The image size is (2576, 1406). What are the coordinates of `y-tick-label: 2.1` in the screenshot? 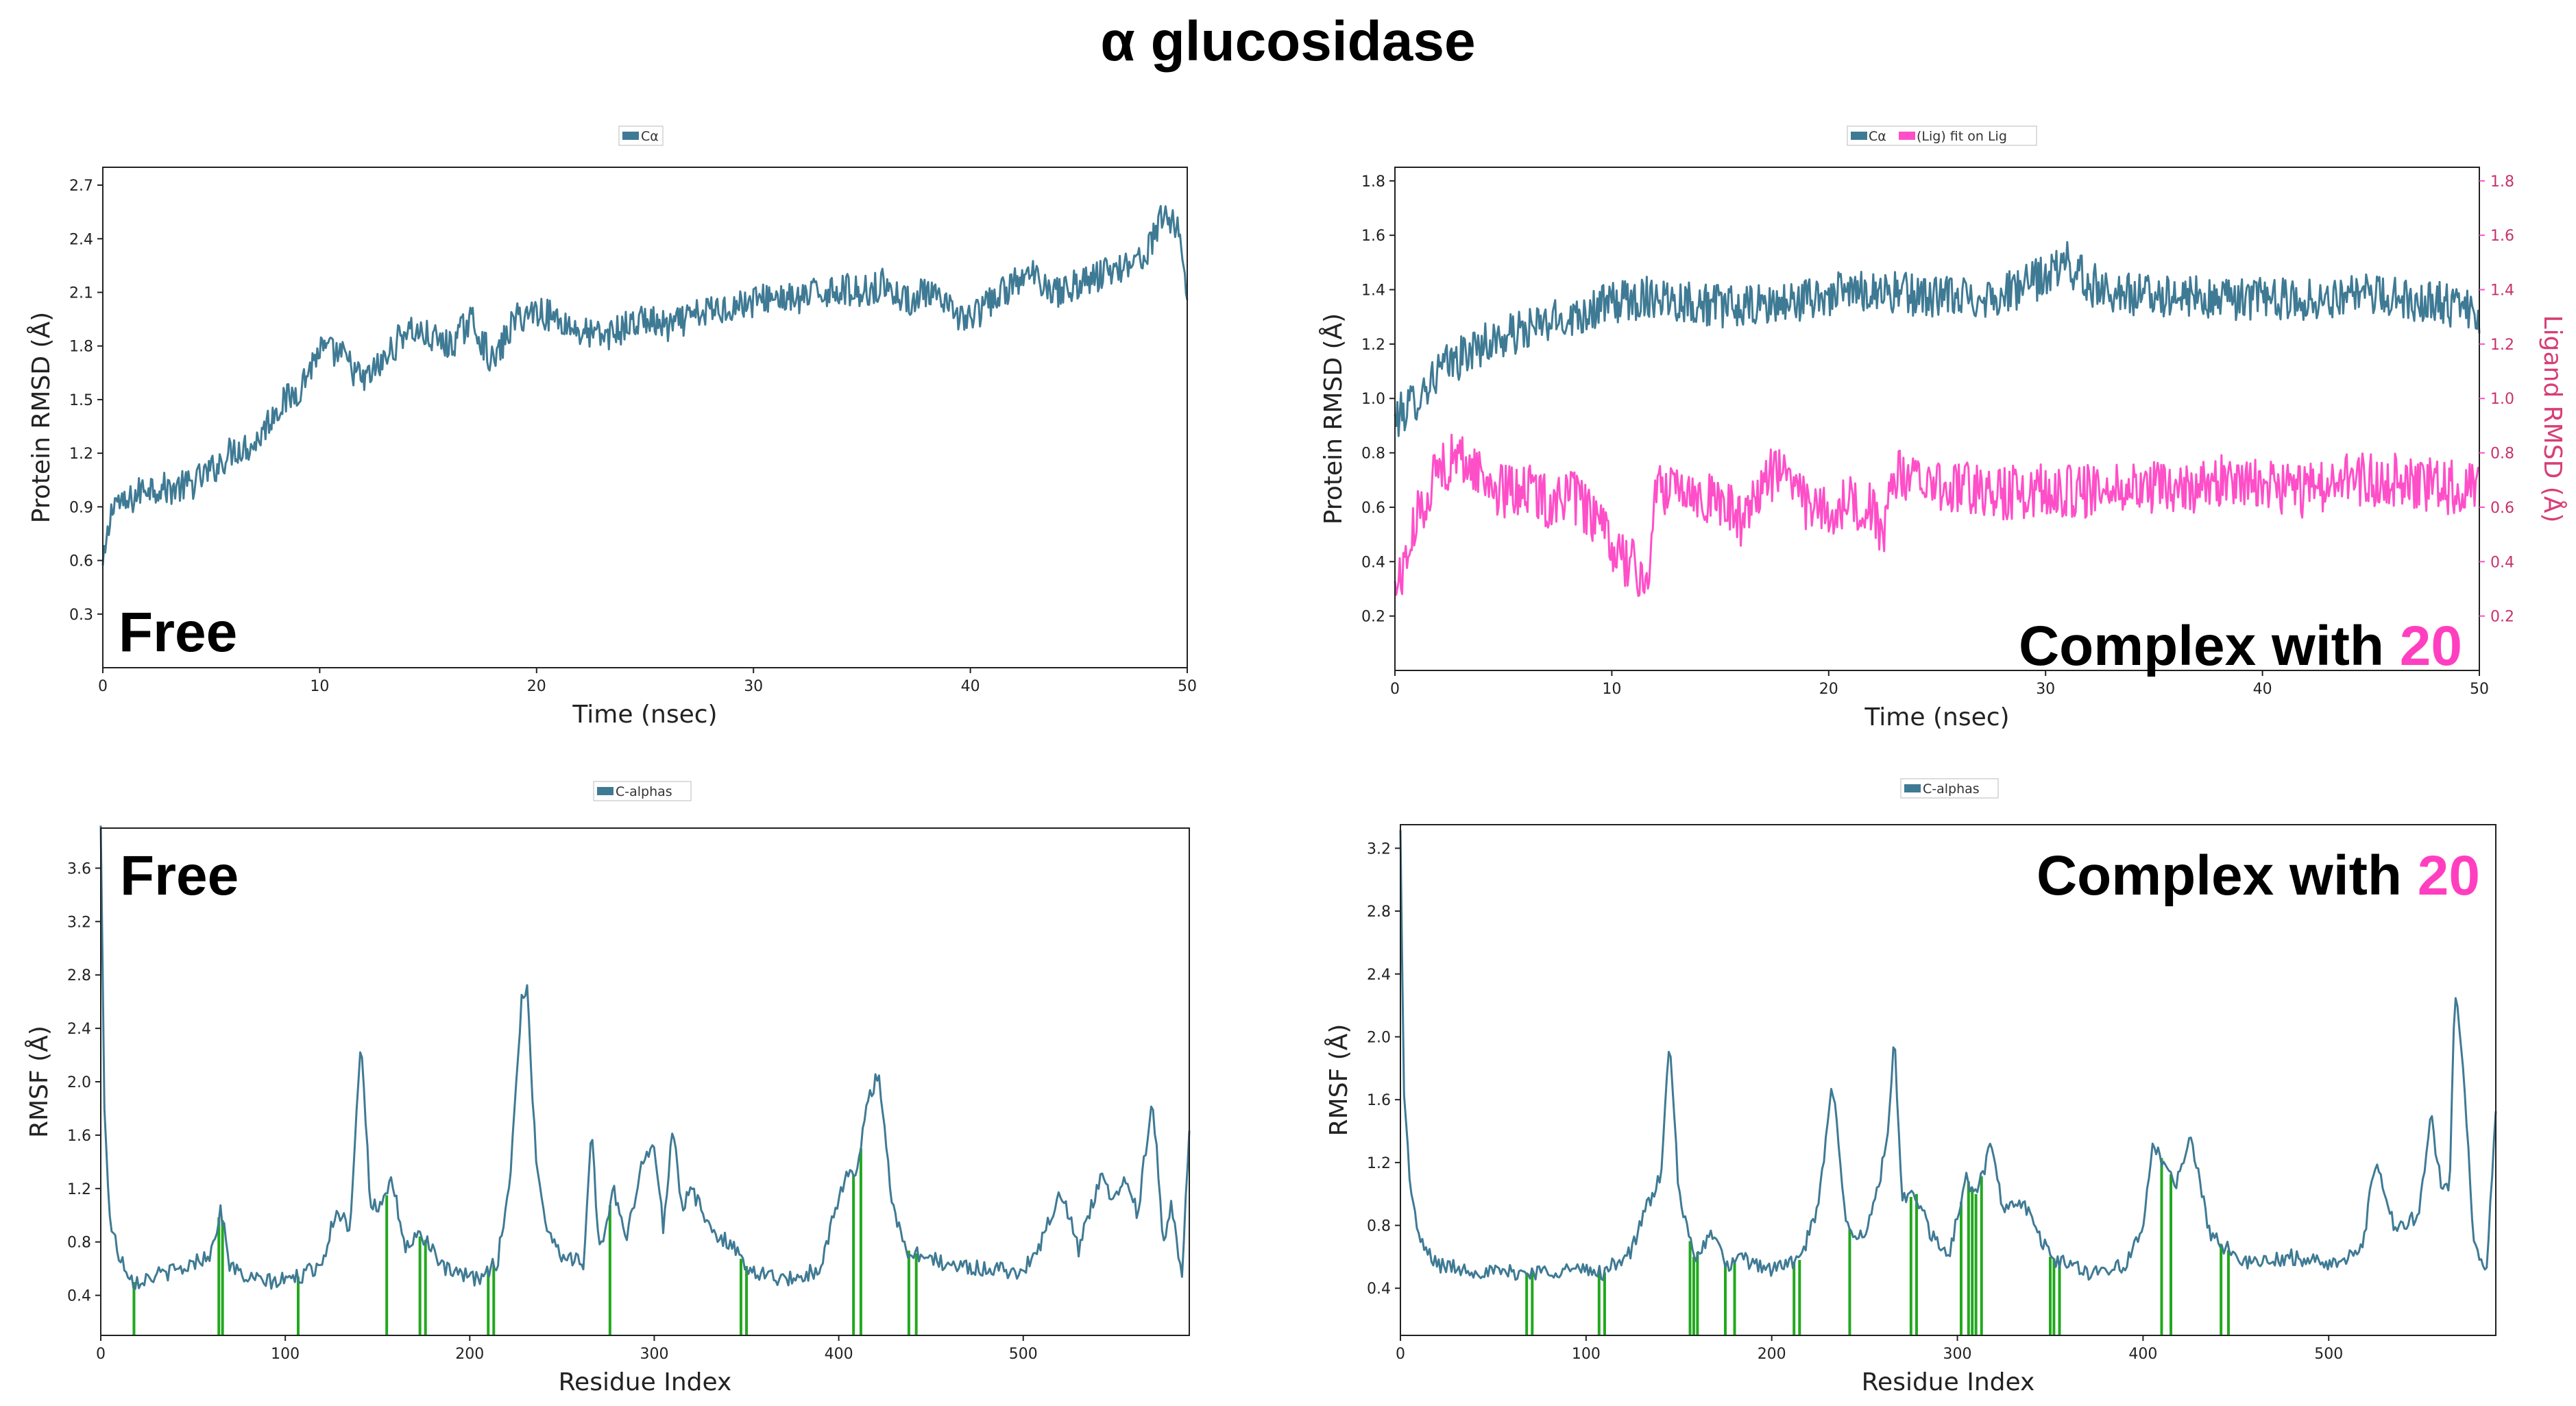 It's located at (81, 293).